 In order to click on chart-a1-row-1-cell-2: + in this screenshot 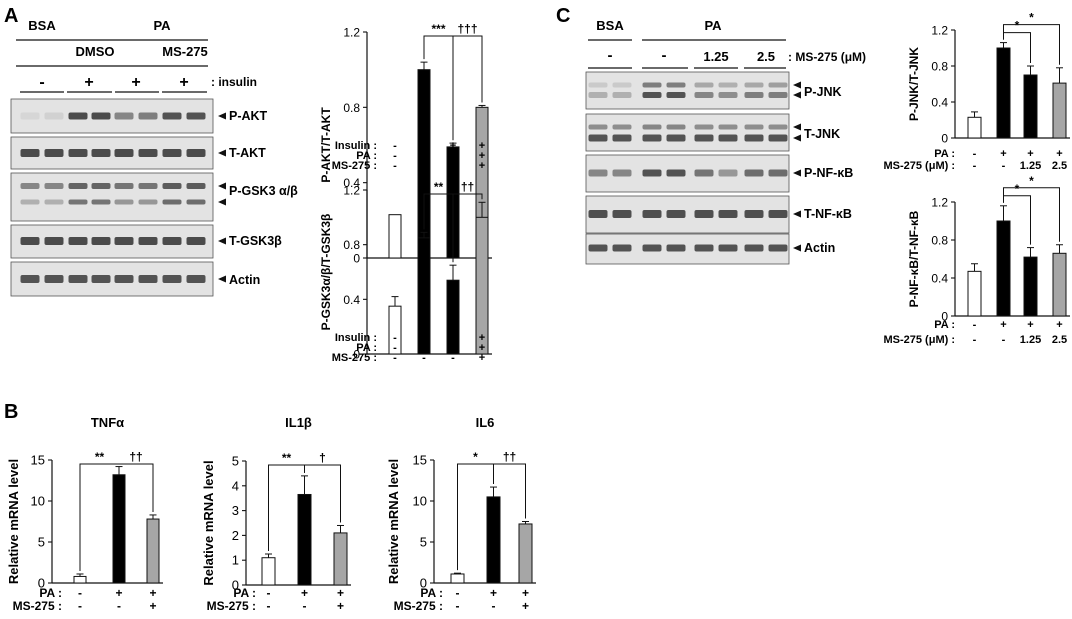, I will do `click(453, 156)`.